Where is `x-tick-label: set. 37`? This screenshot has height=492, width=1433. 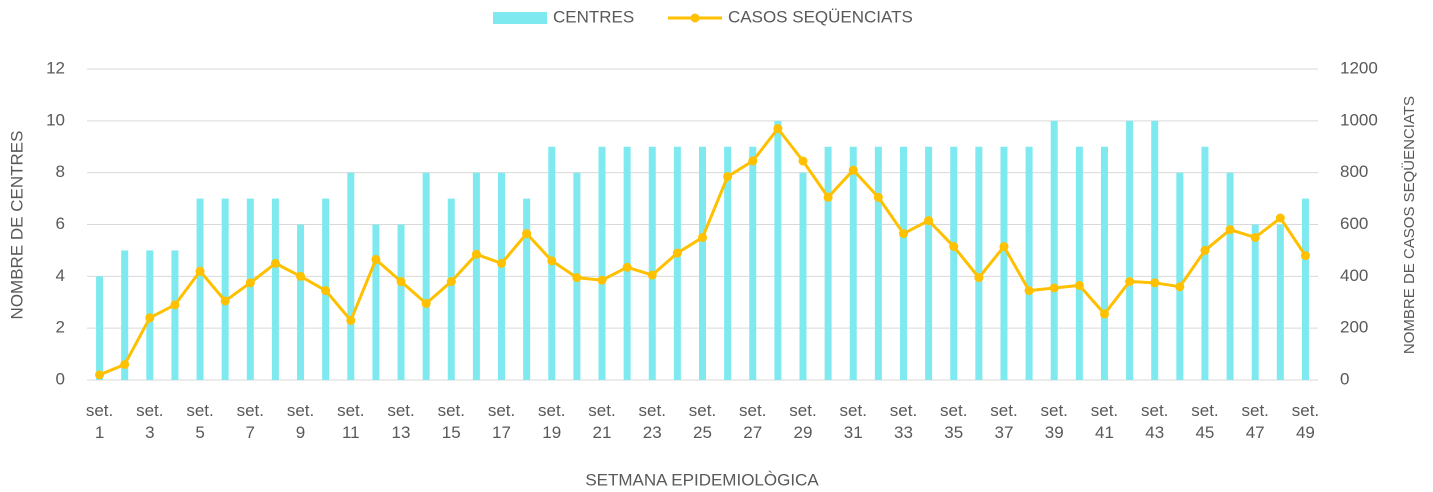 x-tick-label: set. 37 is located at coordinates (1004, 421).